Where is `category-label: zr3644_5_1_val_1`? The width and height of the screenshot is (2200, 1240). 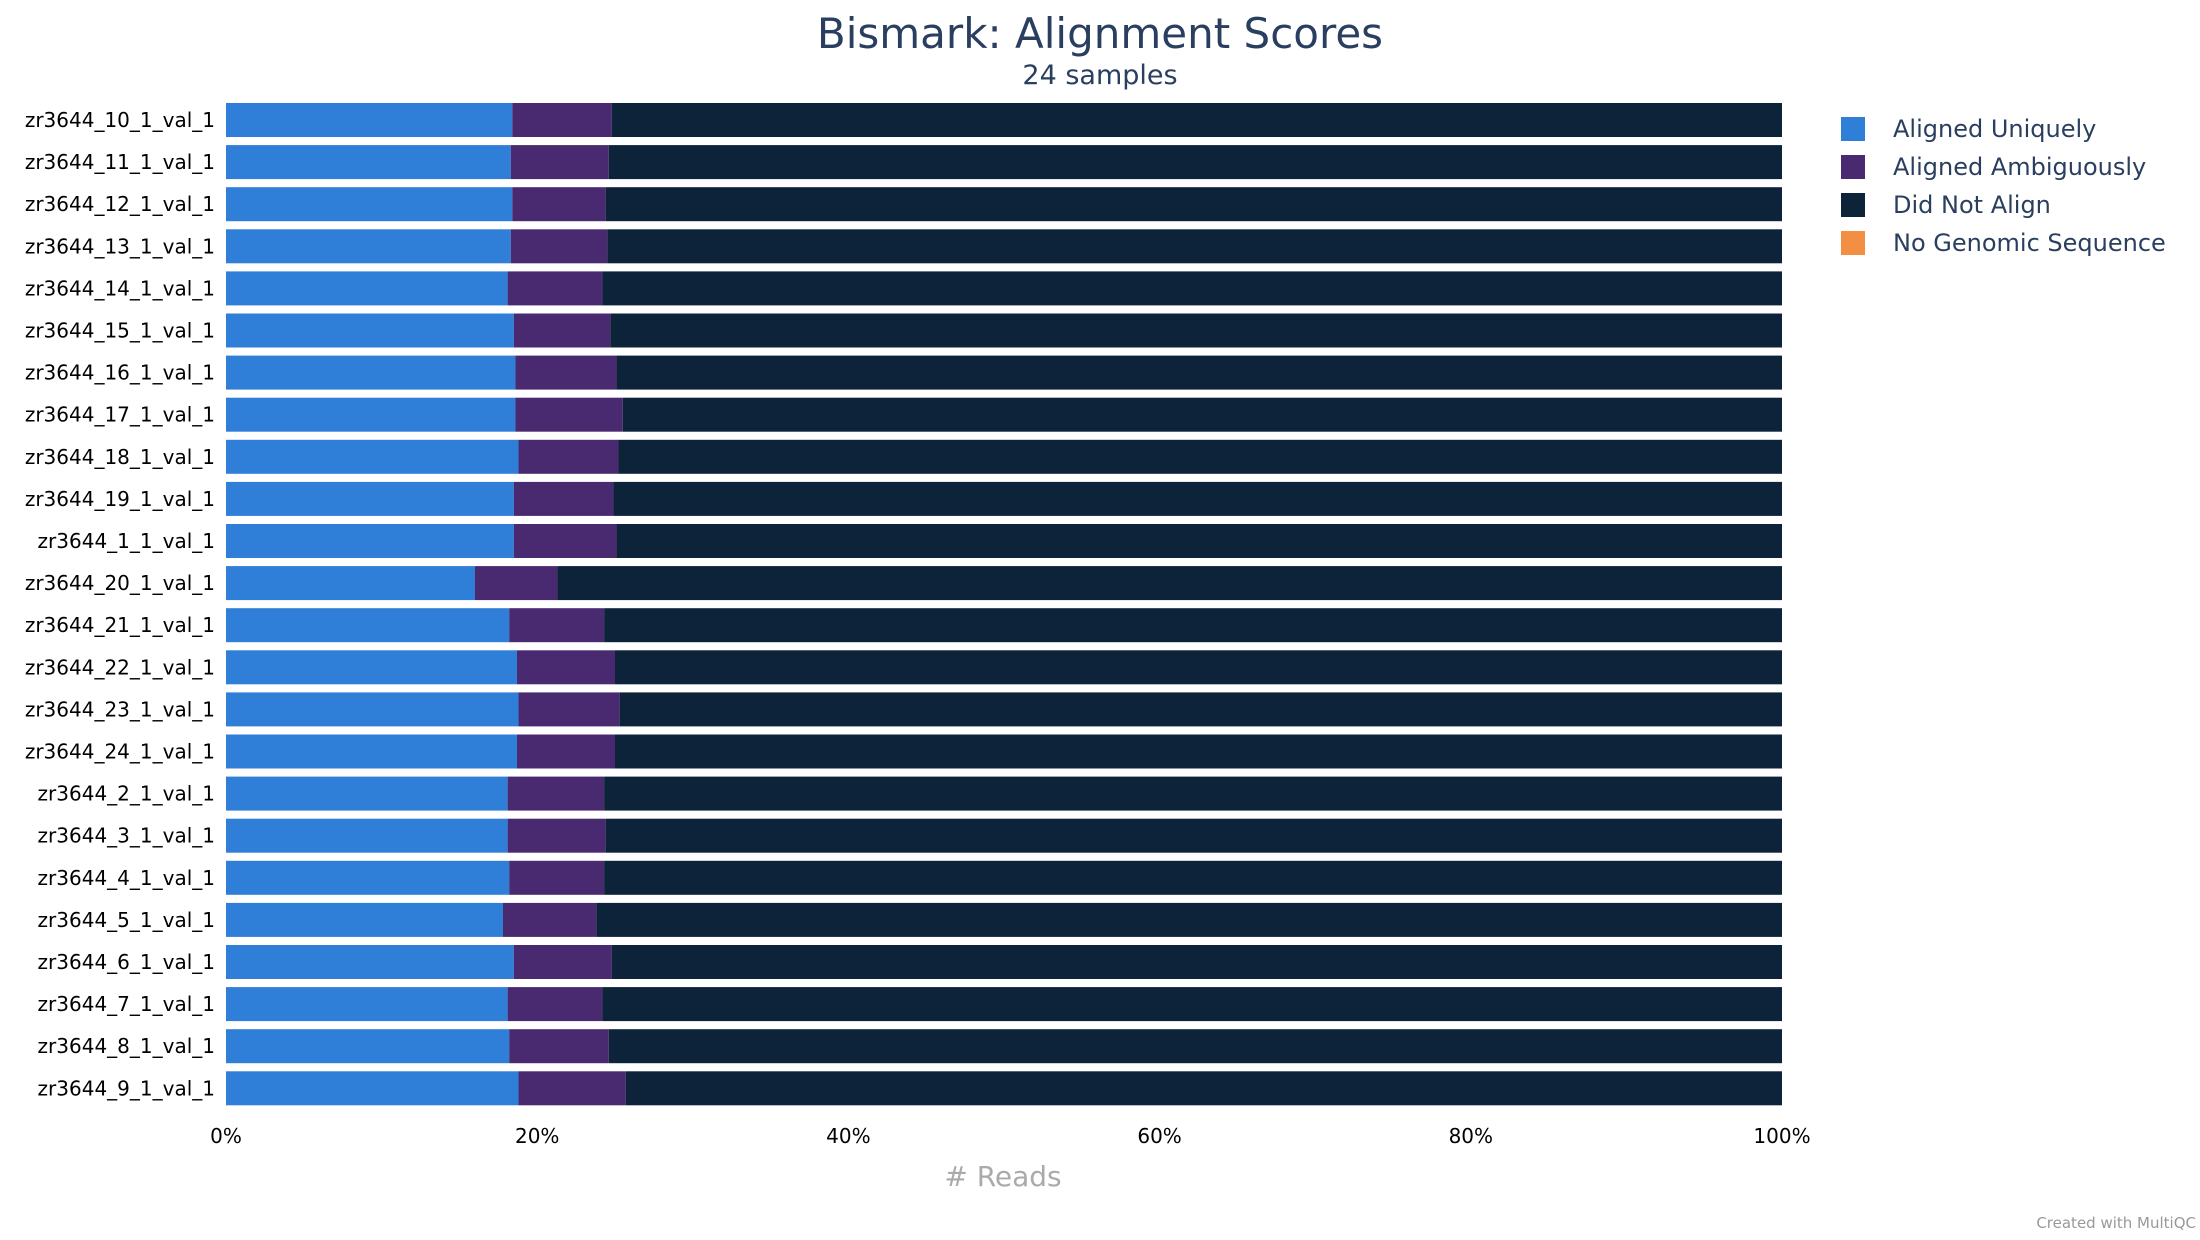 category-label: zr3644_5_1_val_1 is located at coordinates (126, 920).